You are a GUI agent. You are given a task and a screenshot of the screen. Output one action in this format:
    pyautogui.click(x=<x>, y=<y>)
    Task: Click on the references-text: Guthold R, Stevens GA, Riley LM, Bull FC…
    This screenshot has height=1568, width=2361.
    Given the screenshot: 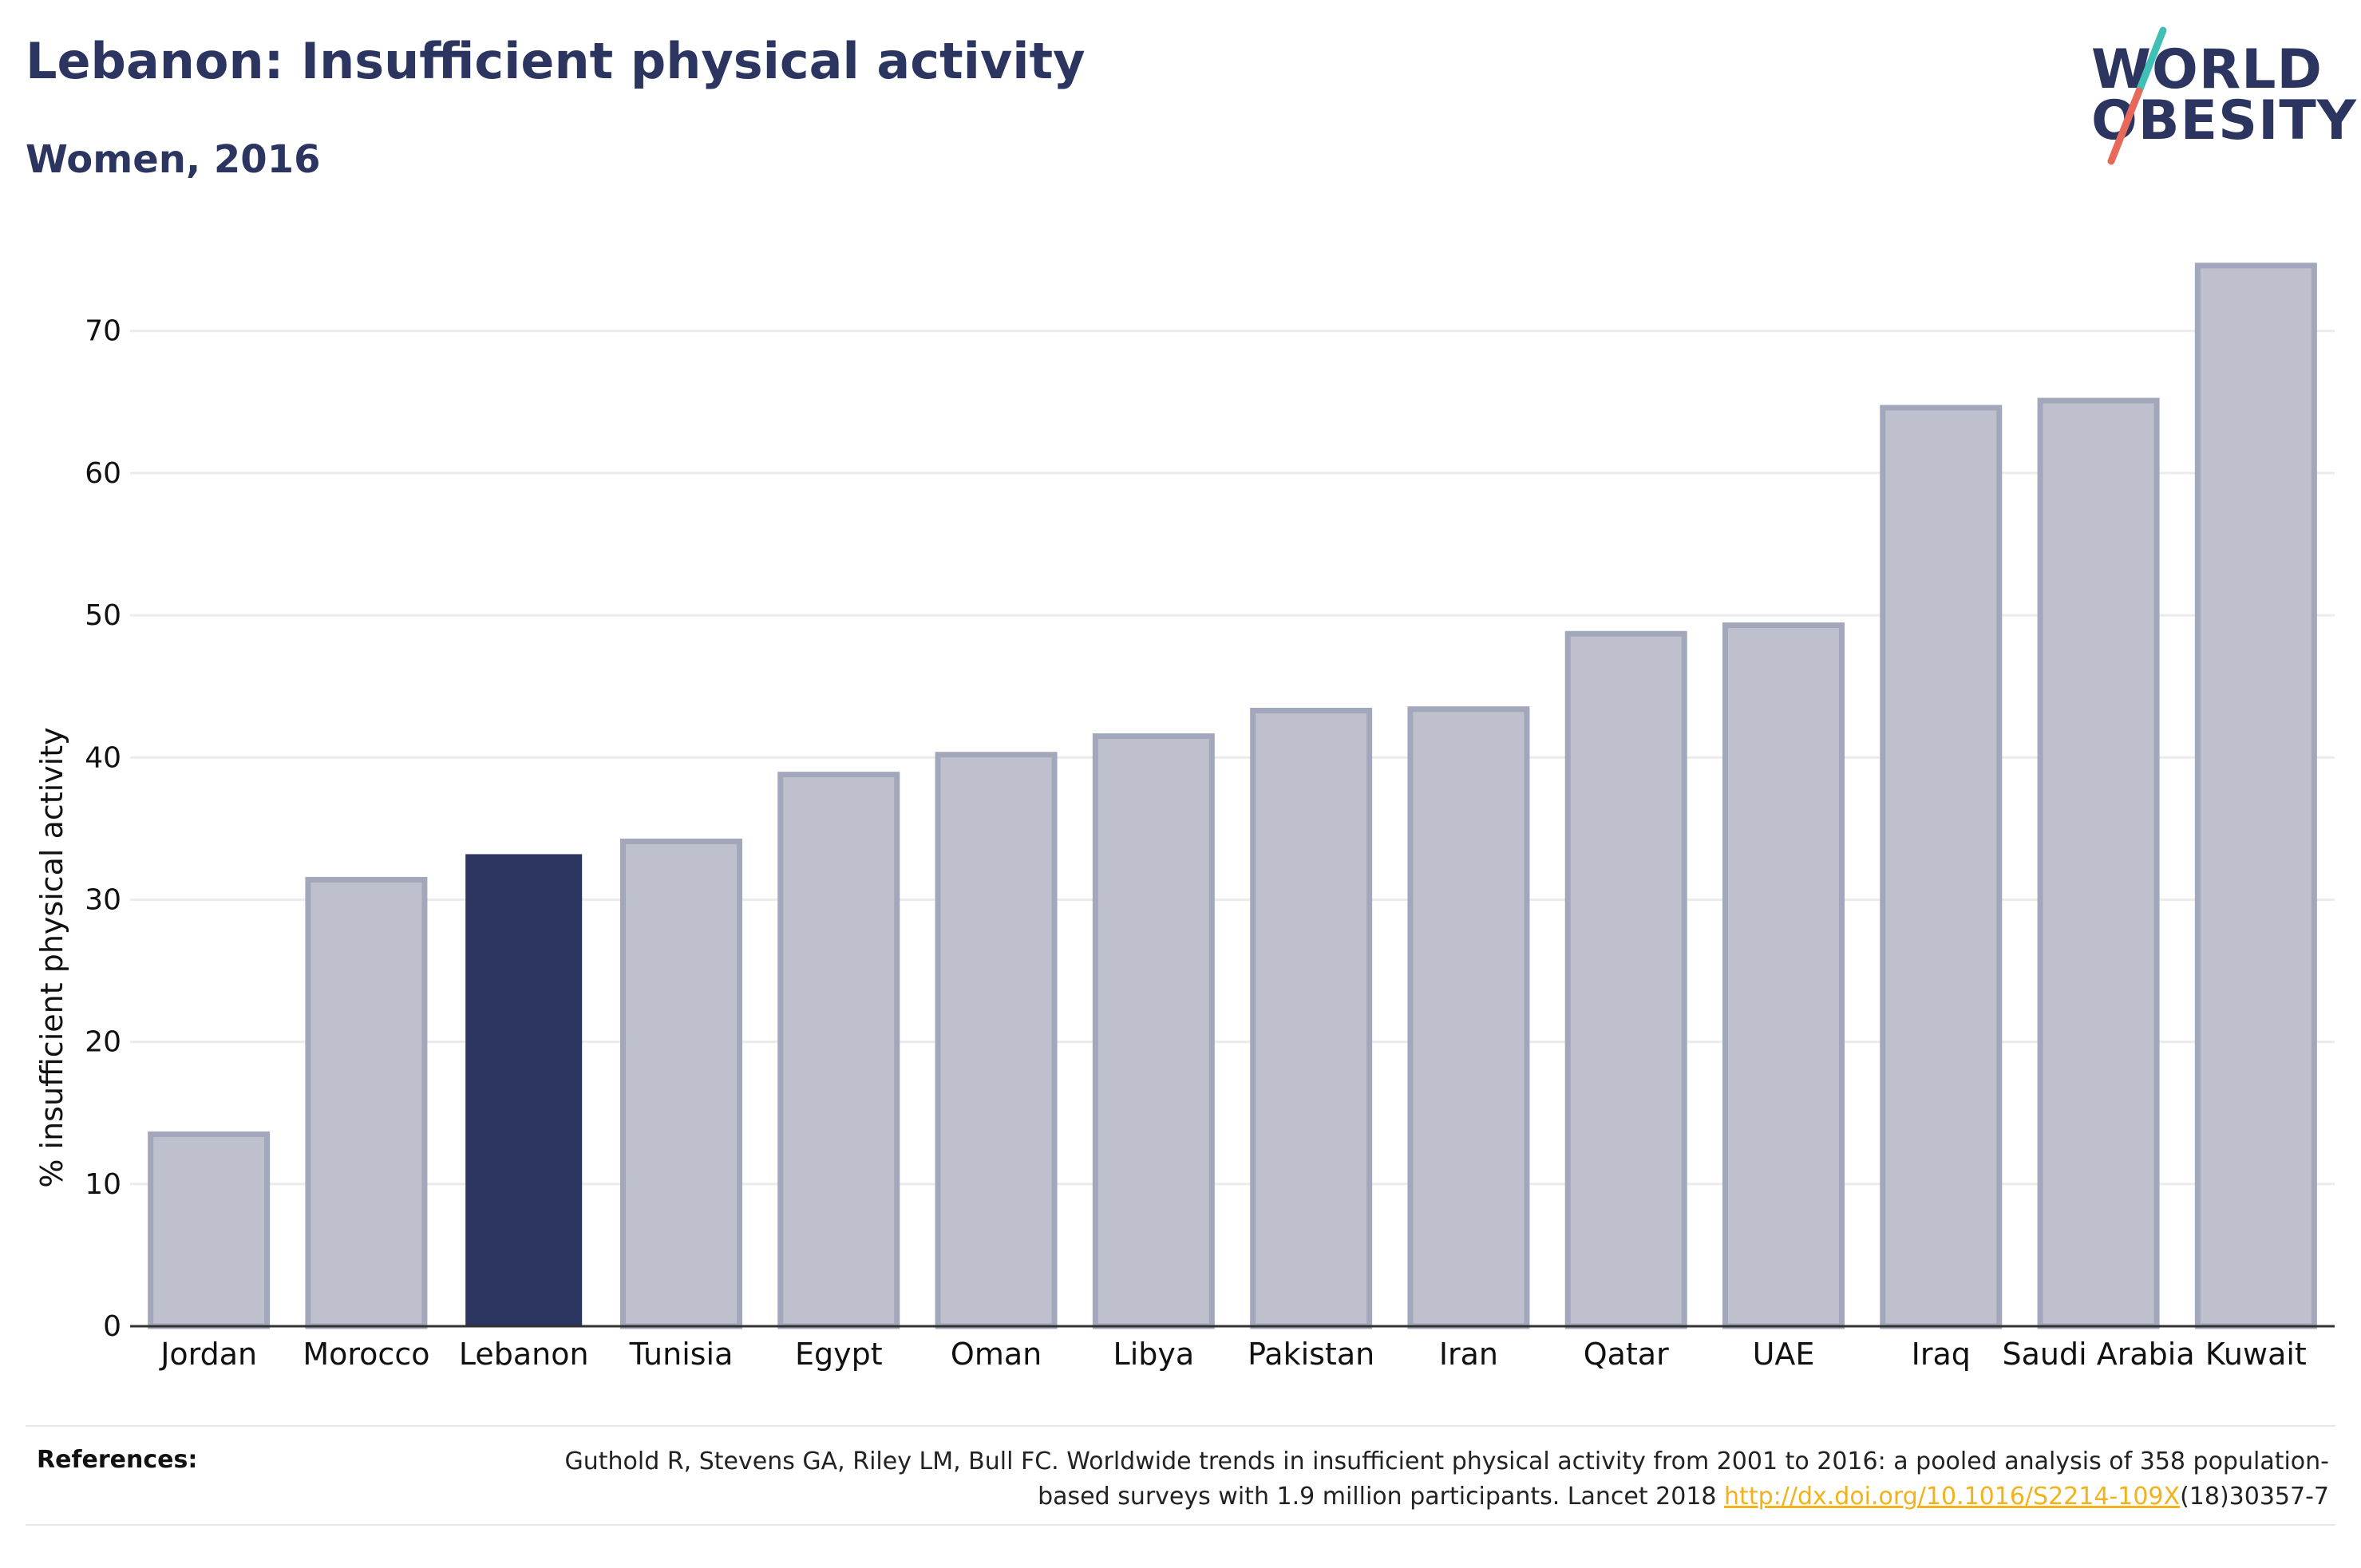 What is the action you would take?
    pyautogui.click(x=1411, y=1479)
    